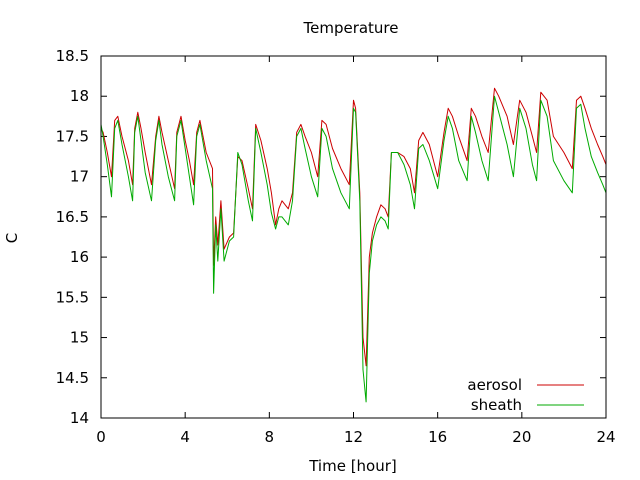 The width and height of the screenshot is (640, 480). Describe the element at coordinates (79, 257) in the screenshot. I see `y-tick-label: 16` at that location.